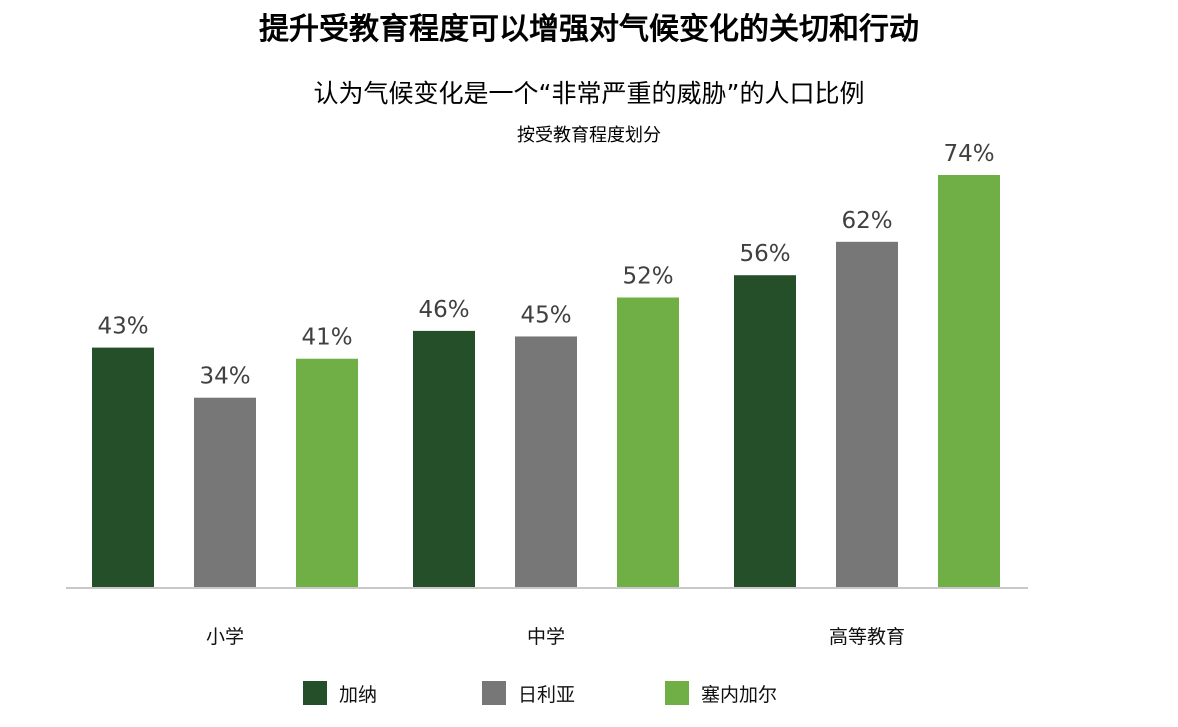  What do you see at coordinates (122, 327) in the screenshot?
I see `value-label-primary-ghana: 43%` at bounding box center [122, 327].